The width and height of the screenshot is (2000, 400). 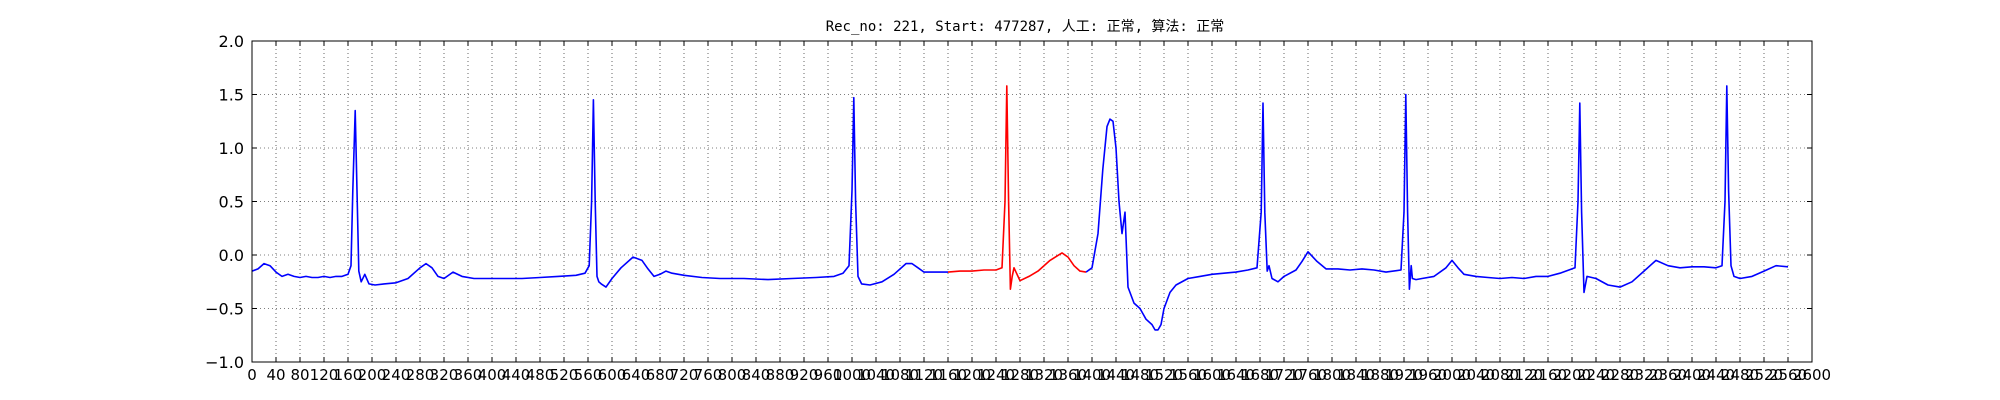 I want to click on x-tick-label: 360, so click(x=468, y=375).